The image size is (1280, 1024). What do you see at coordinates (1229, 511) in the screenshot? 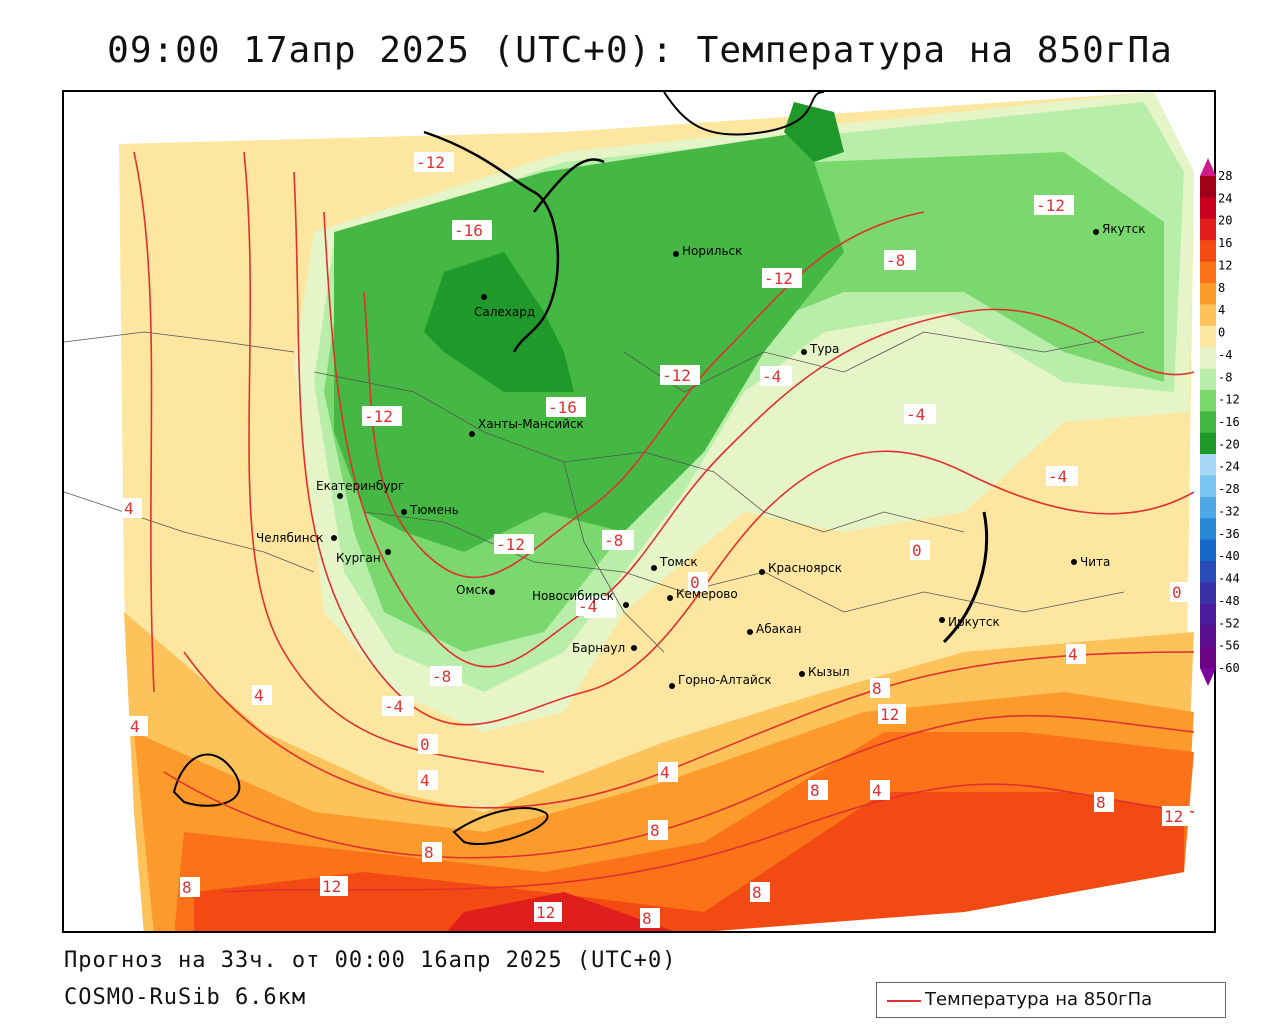
I see `colorbar-tick-label: -32` at bounding box center [1229, 511].